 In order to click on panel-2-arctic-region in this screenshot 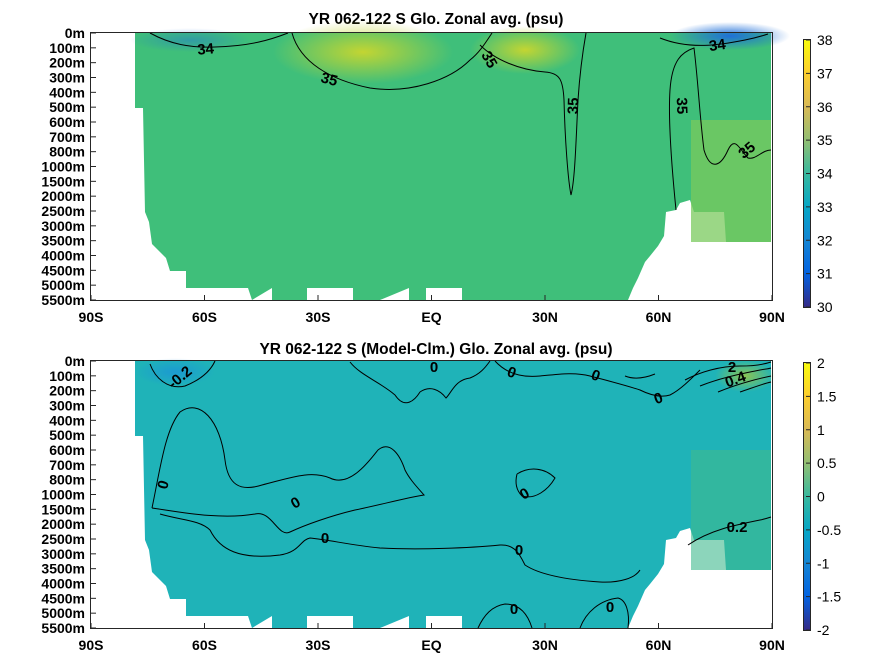, I will do `click(731, 510)`.